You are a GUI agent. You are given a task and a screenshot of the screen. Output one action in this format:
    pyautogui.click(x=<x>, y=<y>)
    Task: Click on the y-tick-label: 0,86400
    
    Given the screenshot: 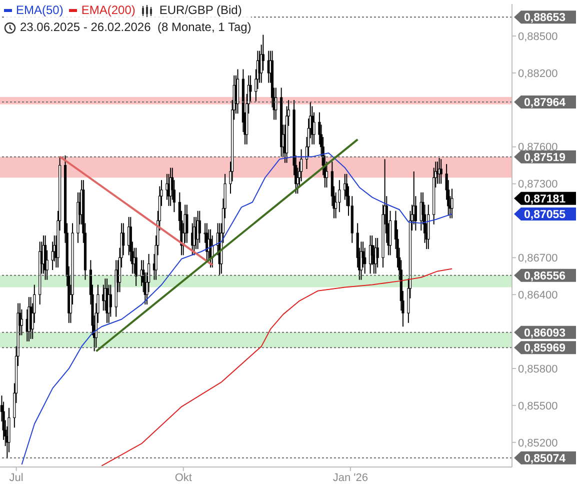 What is the action you would take?
    pyautogui.click(x=538, y=296)
    